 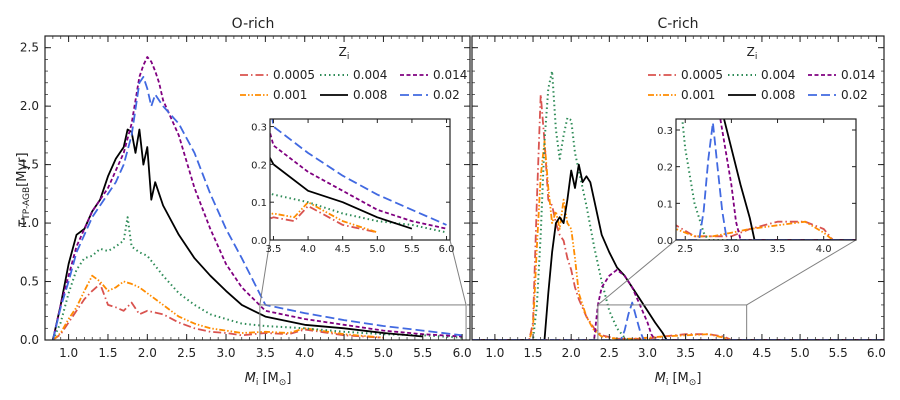 I want to click on legend-label-0.001: 0.001, so click(x=290, y=95).